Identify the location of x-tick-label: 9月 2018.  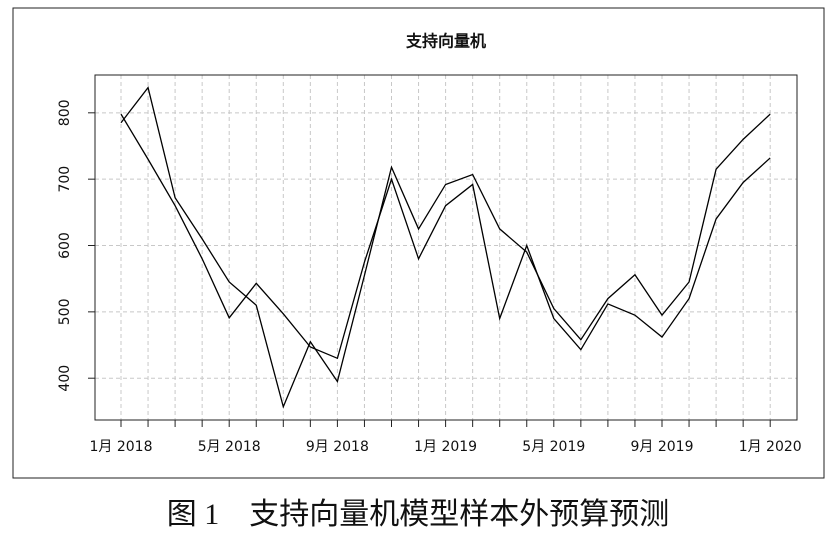
(337, 447).